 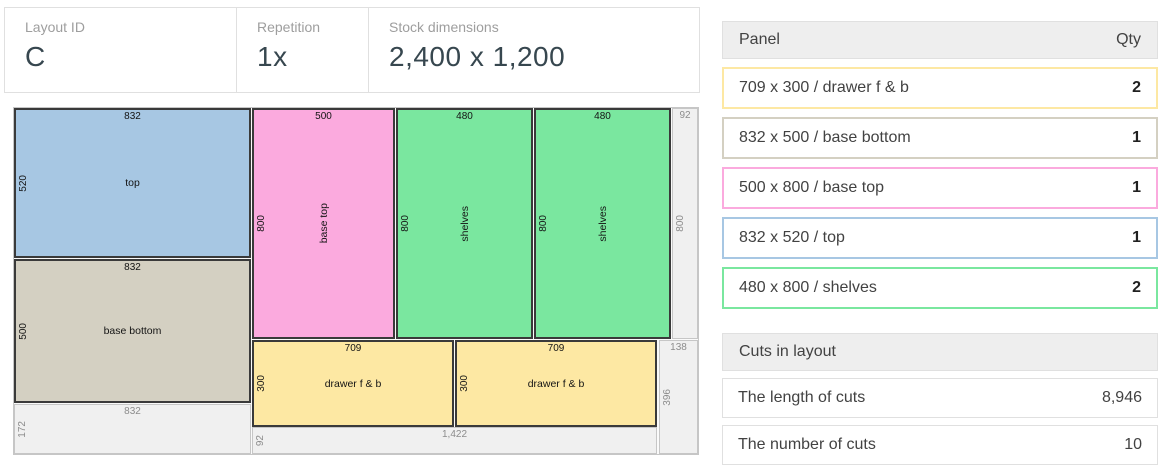 What do you see at coordinates (132, 429) in the screenshot?
I see `waste-rect: 832 172` at bounding box center [132, 429].